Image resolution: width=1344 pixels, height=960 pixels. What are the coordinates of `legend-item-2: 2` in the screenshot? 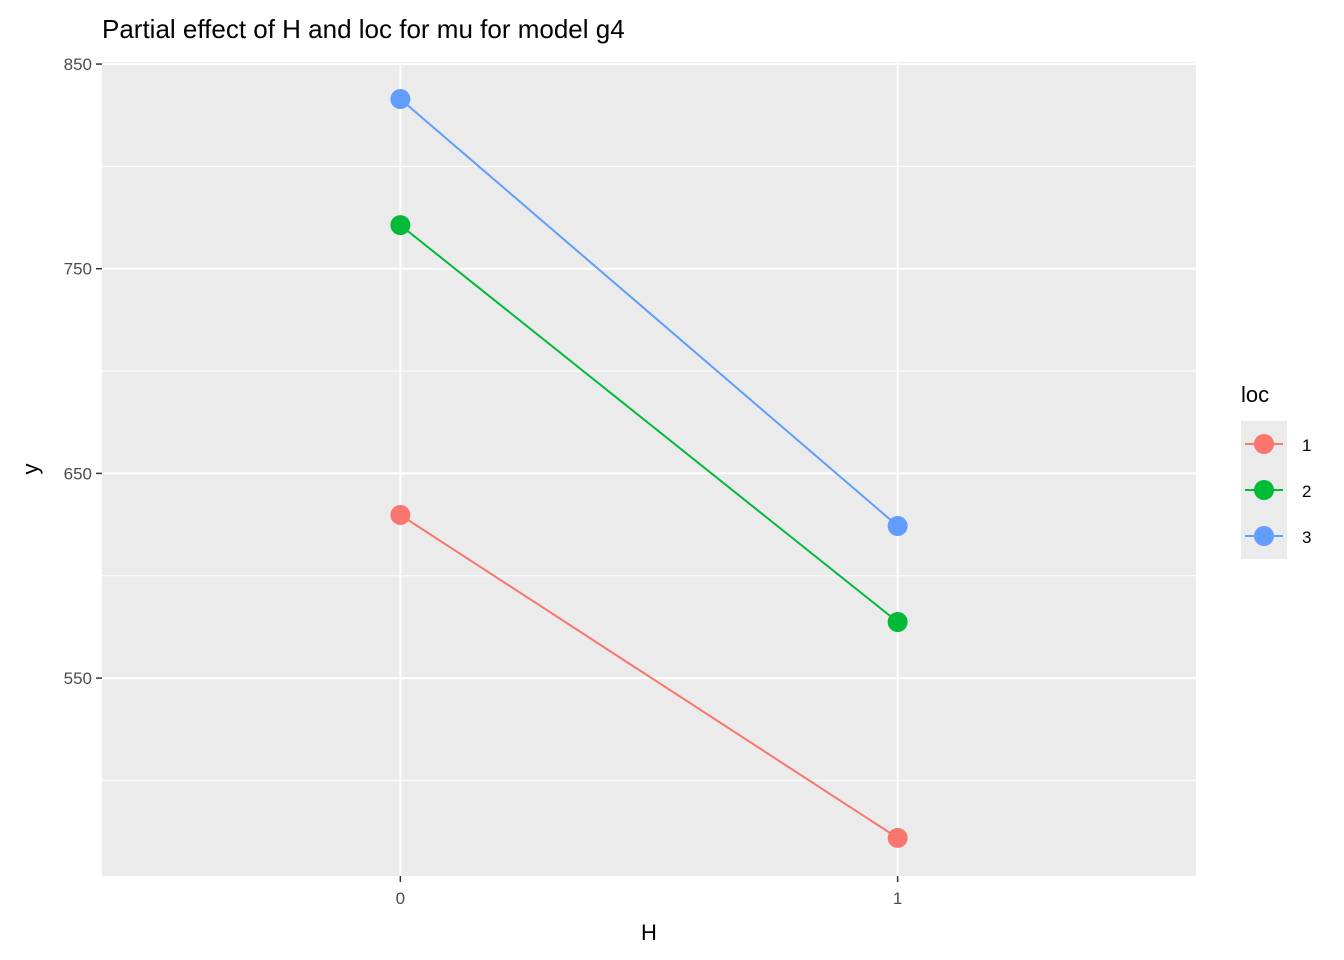 It's located at (1276, 490).